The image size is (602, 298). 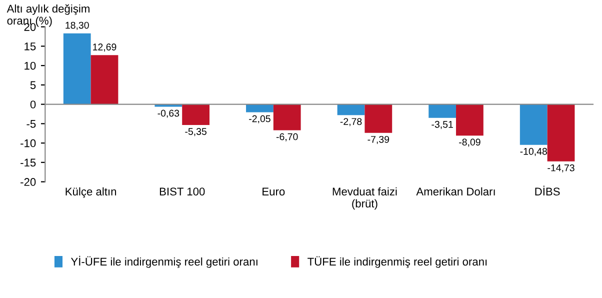 I want to click on data-label: -5,35, so click(x=195, y=132).